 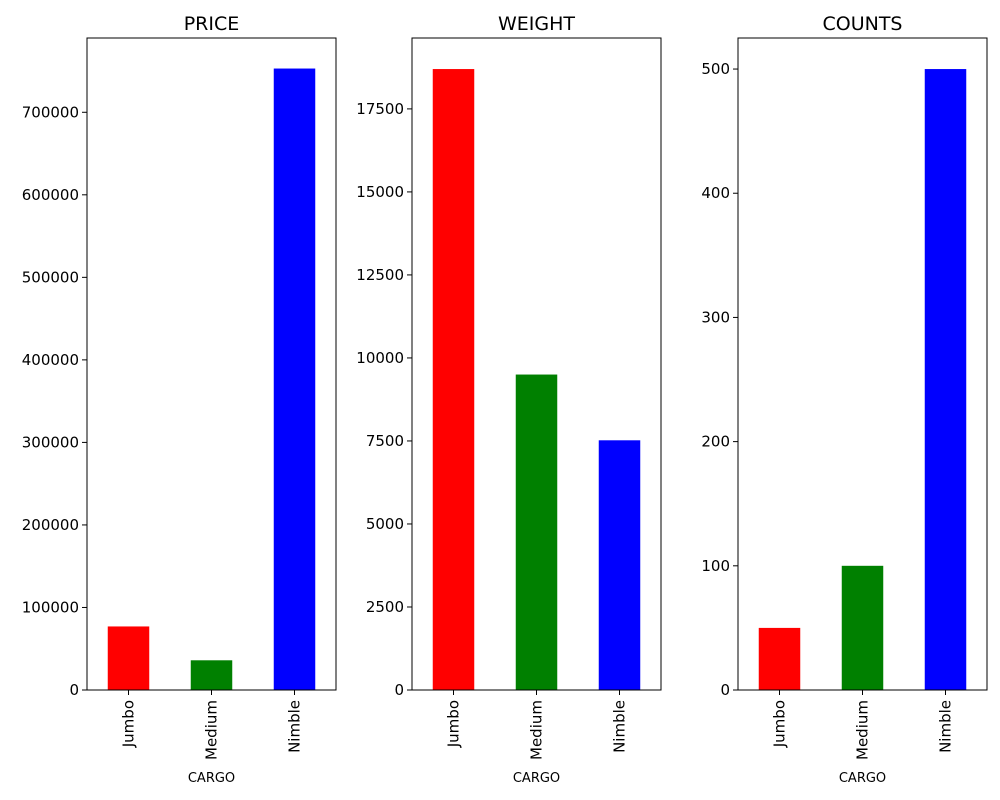 I want to click on y-tick-label: 10000, so click(x=380, y=358).